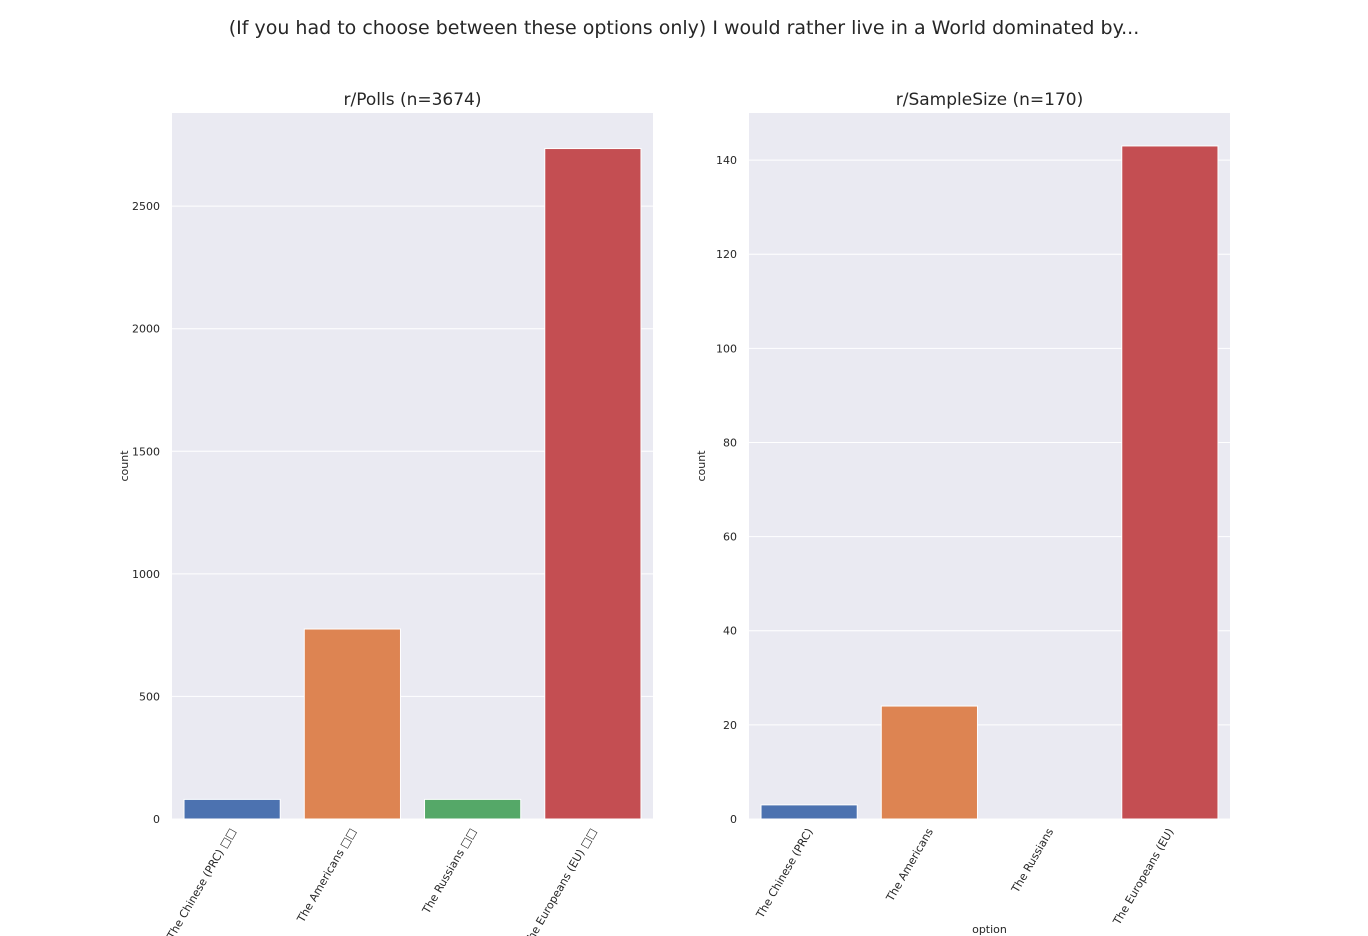 This screenshot has width=1368, height=936. I want to click on y-tick-label: 40, so click(730, 631).